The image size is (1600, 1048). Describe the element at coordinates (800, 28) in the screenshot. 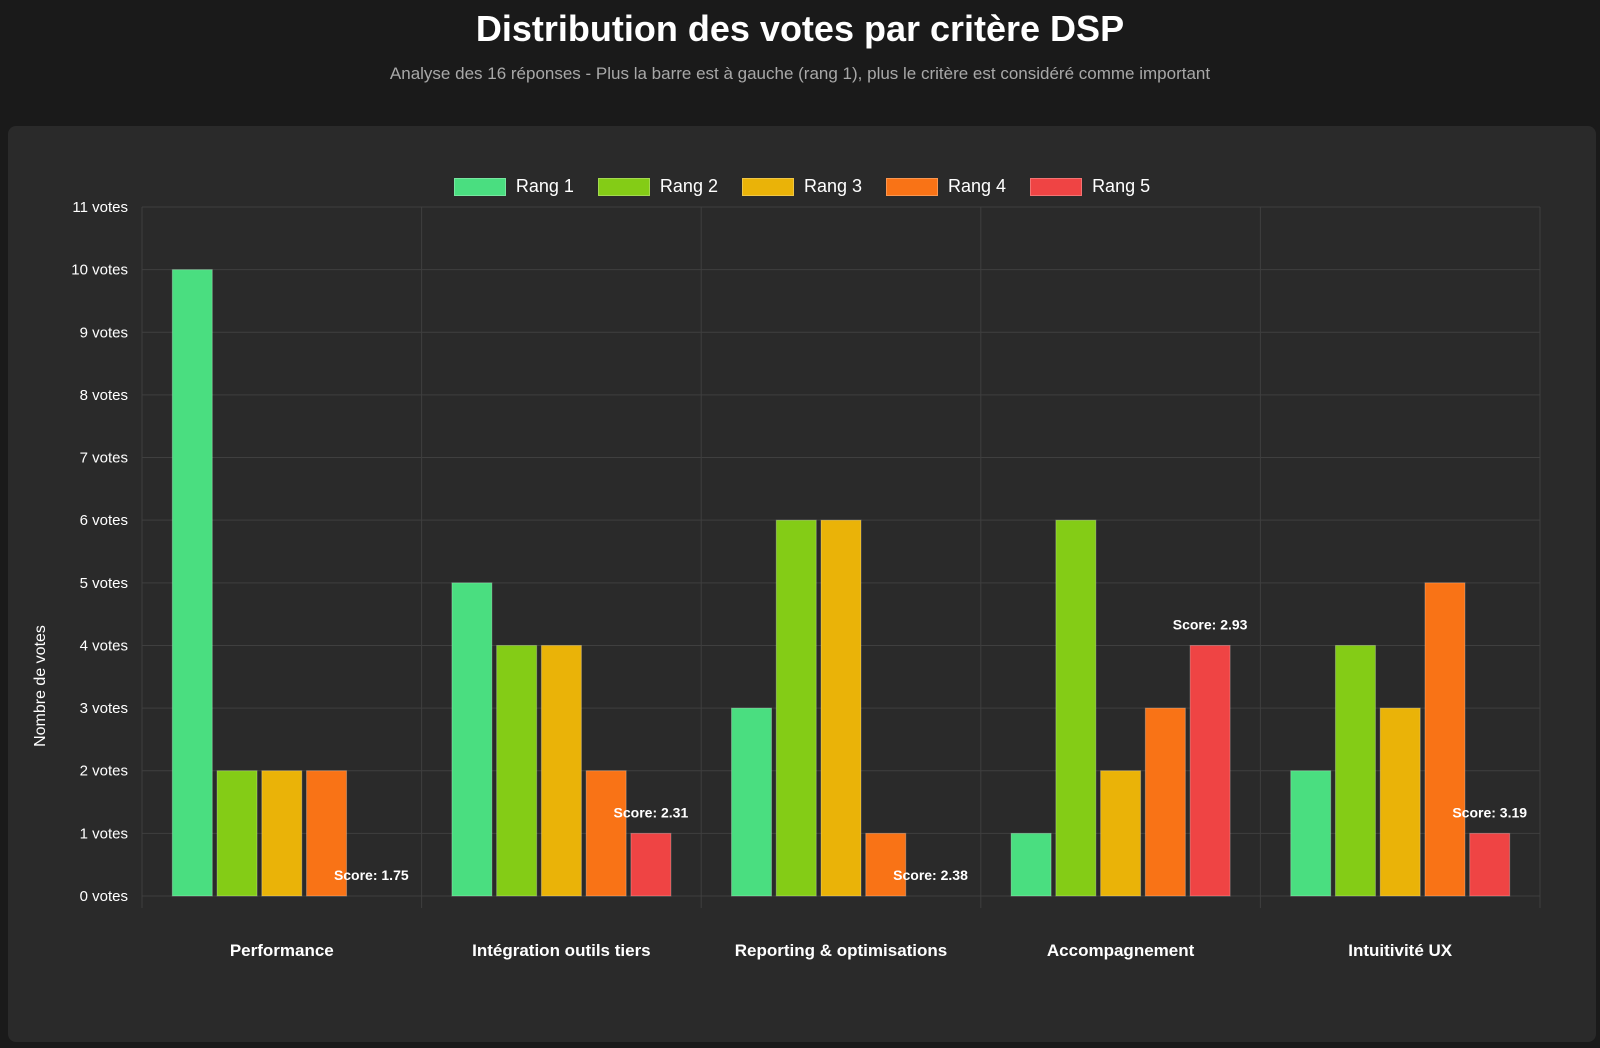

I see `page-title: Distribution des votes par critère DSP` at that location.